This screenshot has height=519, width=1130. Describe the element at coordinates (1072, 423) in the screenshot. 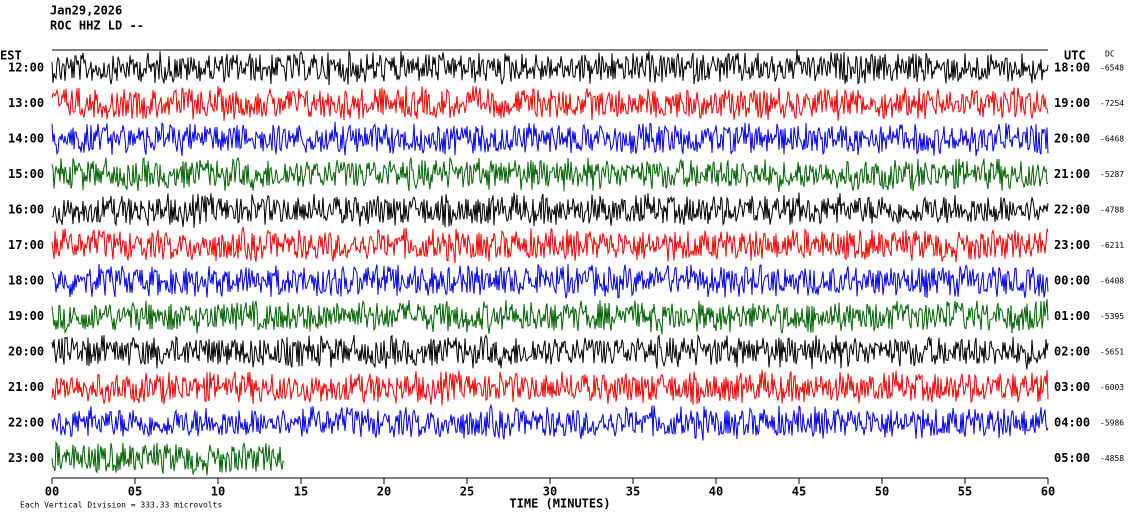

I see `right-time: 04:00` at that location.